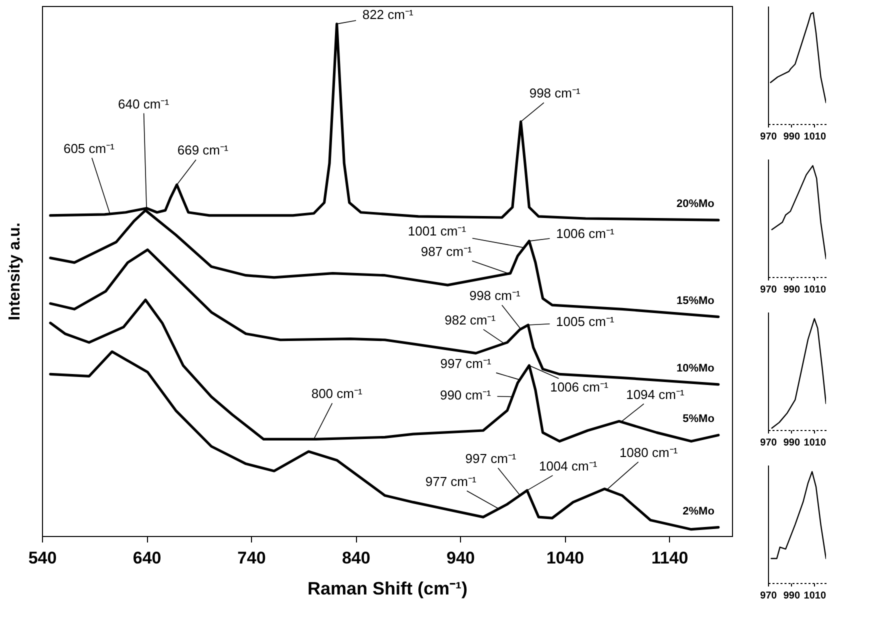  What do you see at coordinates (695, 300) in the screenshot?
I see `series-label: 15%Mo` at bounding box center [695, 300].